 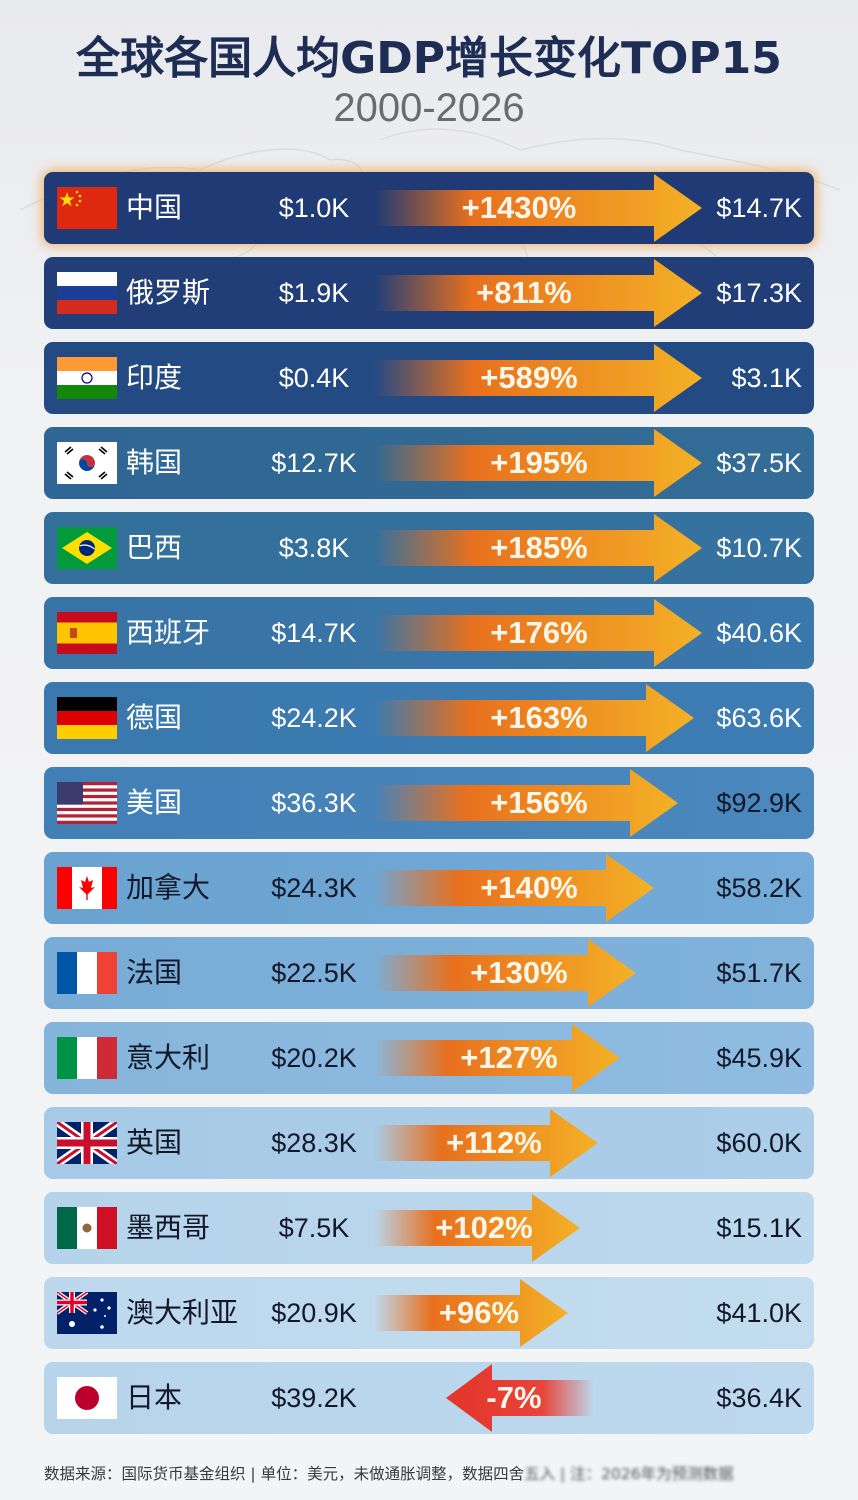 I want to click on table-row: 墨西哥 $7.5K +102% $15.1K, so click(x=429, y=1228).